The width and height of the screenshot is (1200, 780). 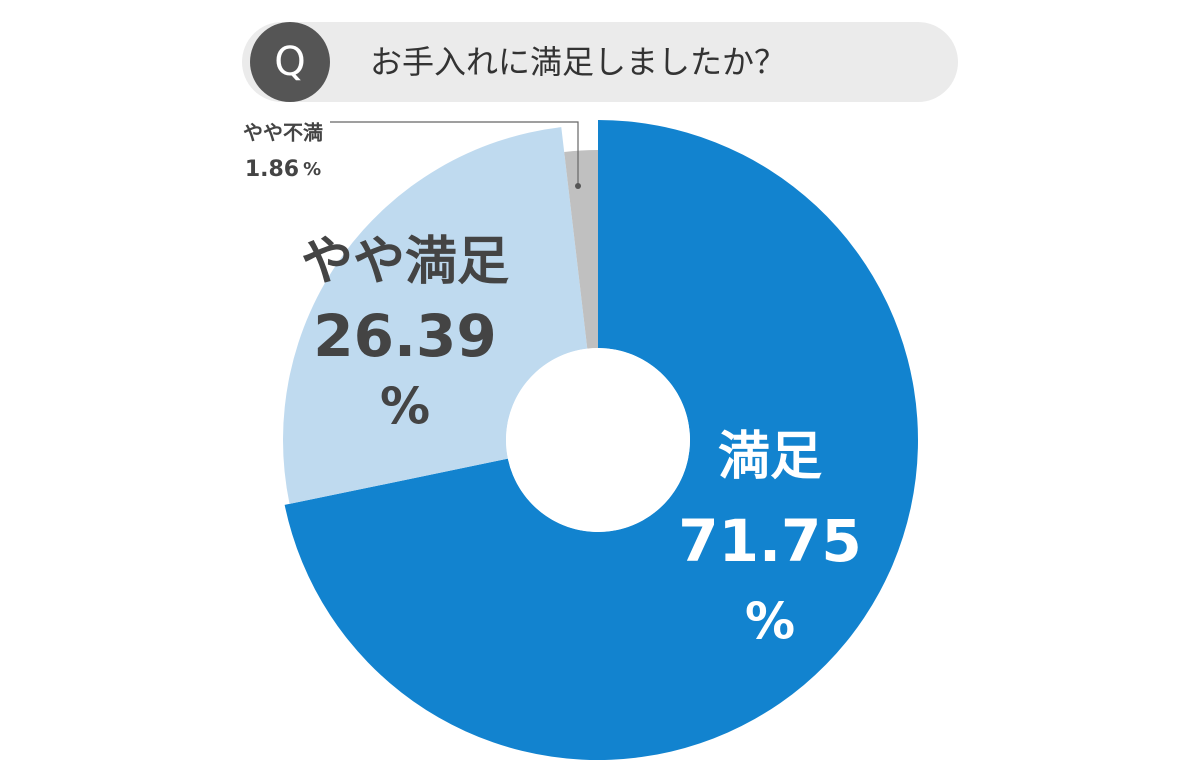 I want to click on leader-line, so click(x=454, y=153).